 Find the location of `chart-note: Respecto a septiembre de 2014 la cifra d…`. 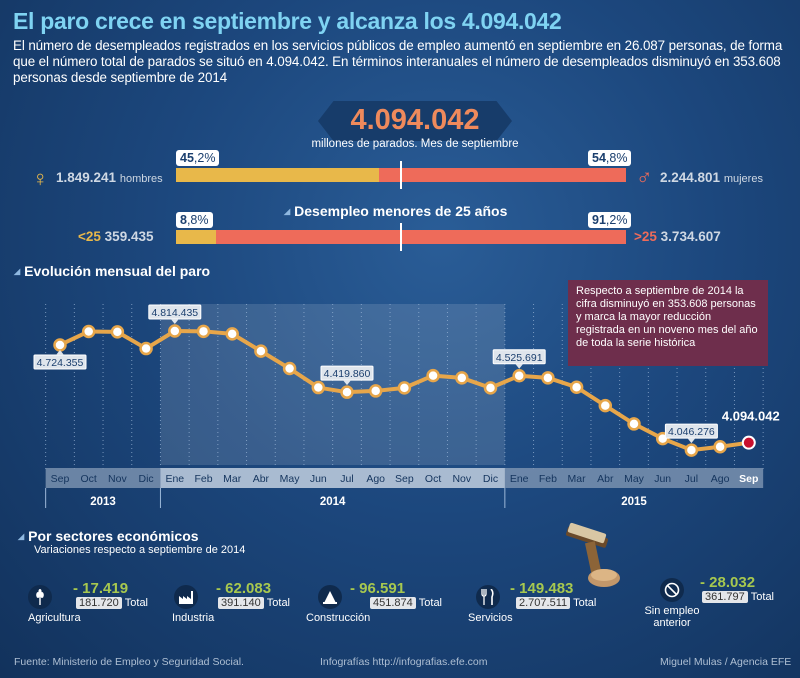

chart-note: Respecto a septiembre de 2014 la cifra d… is located at coordinates (668, 323).